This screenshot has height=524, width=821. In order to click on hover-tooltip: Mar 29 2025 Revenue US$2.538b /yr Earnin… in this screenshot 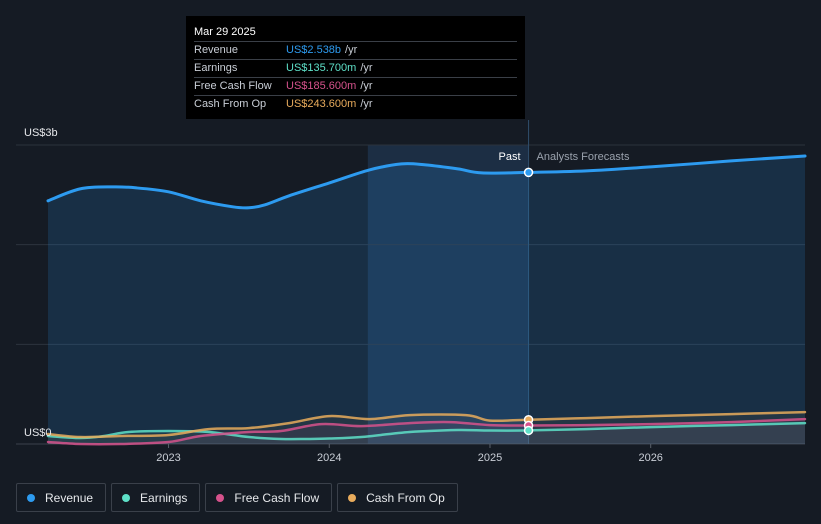, I will do `click(355, 67)`.